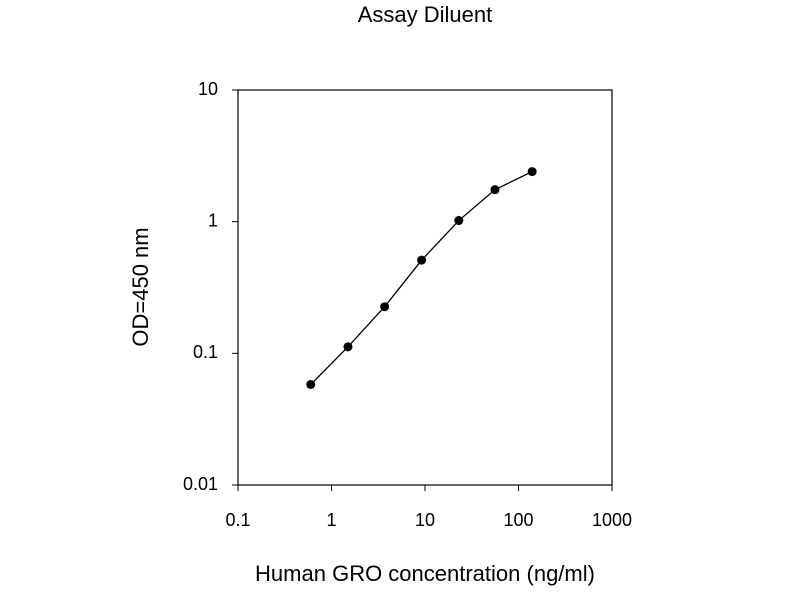  I want to click on x-tick-label: 1, so click(331, 520).